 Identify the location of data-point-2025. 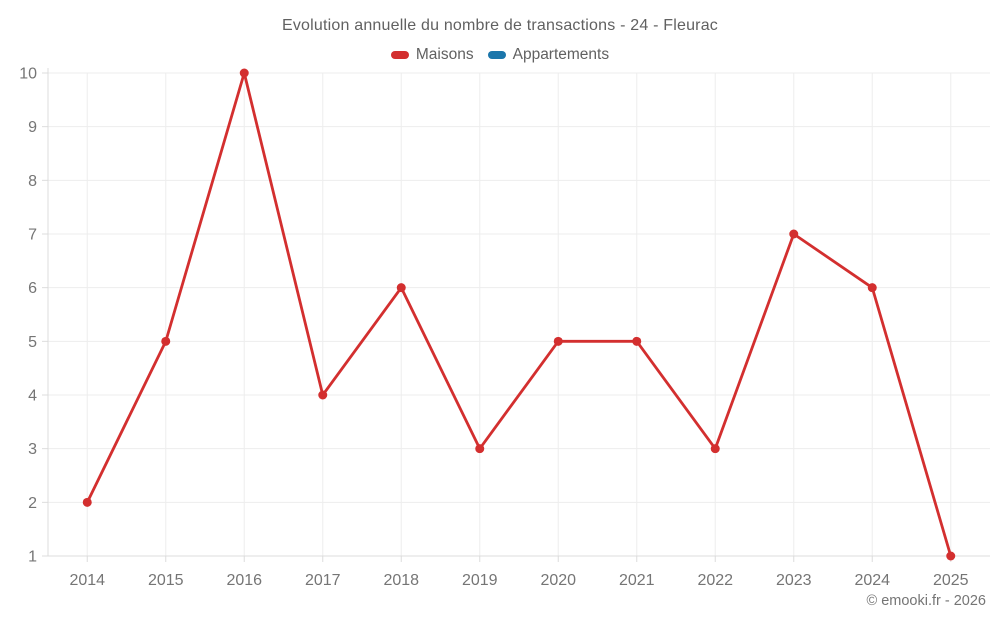
(951, 556).